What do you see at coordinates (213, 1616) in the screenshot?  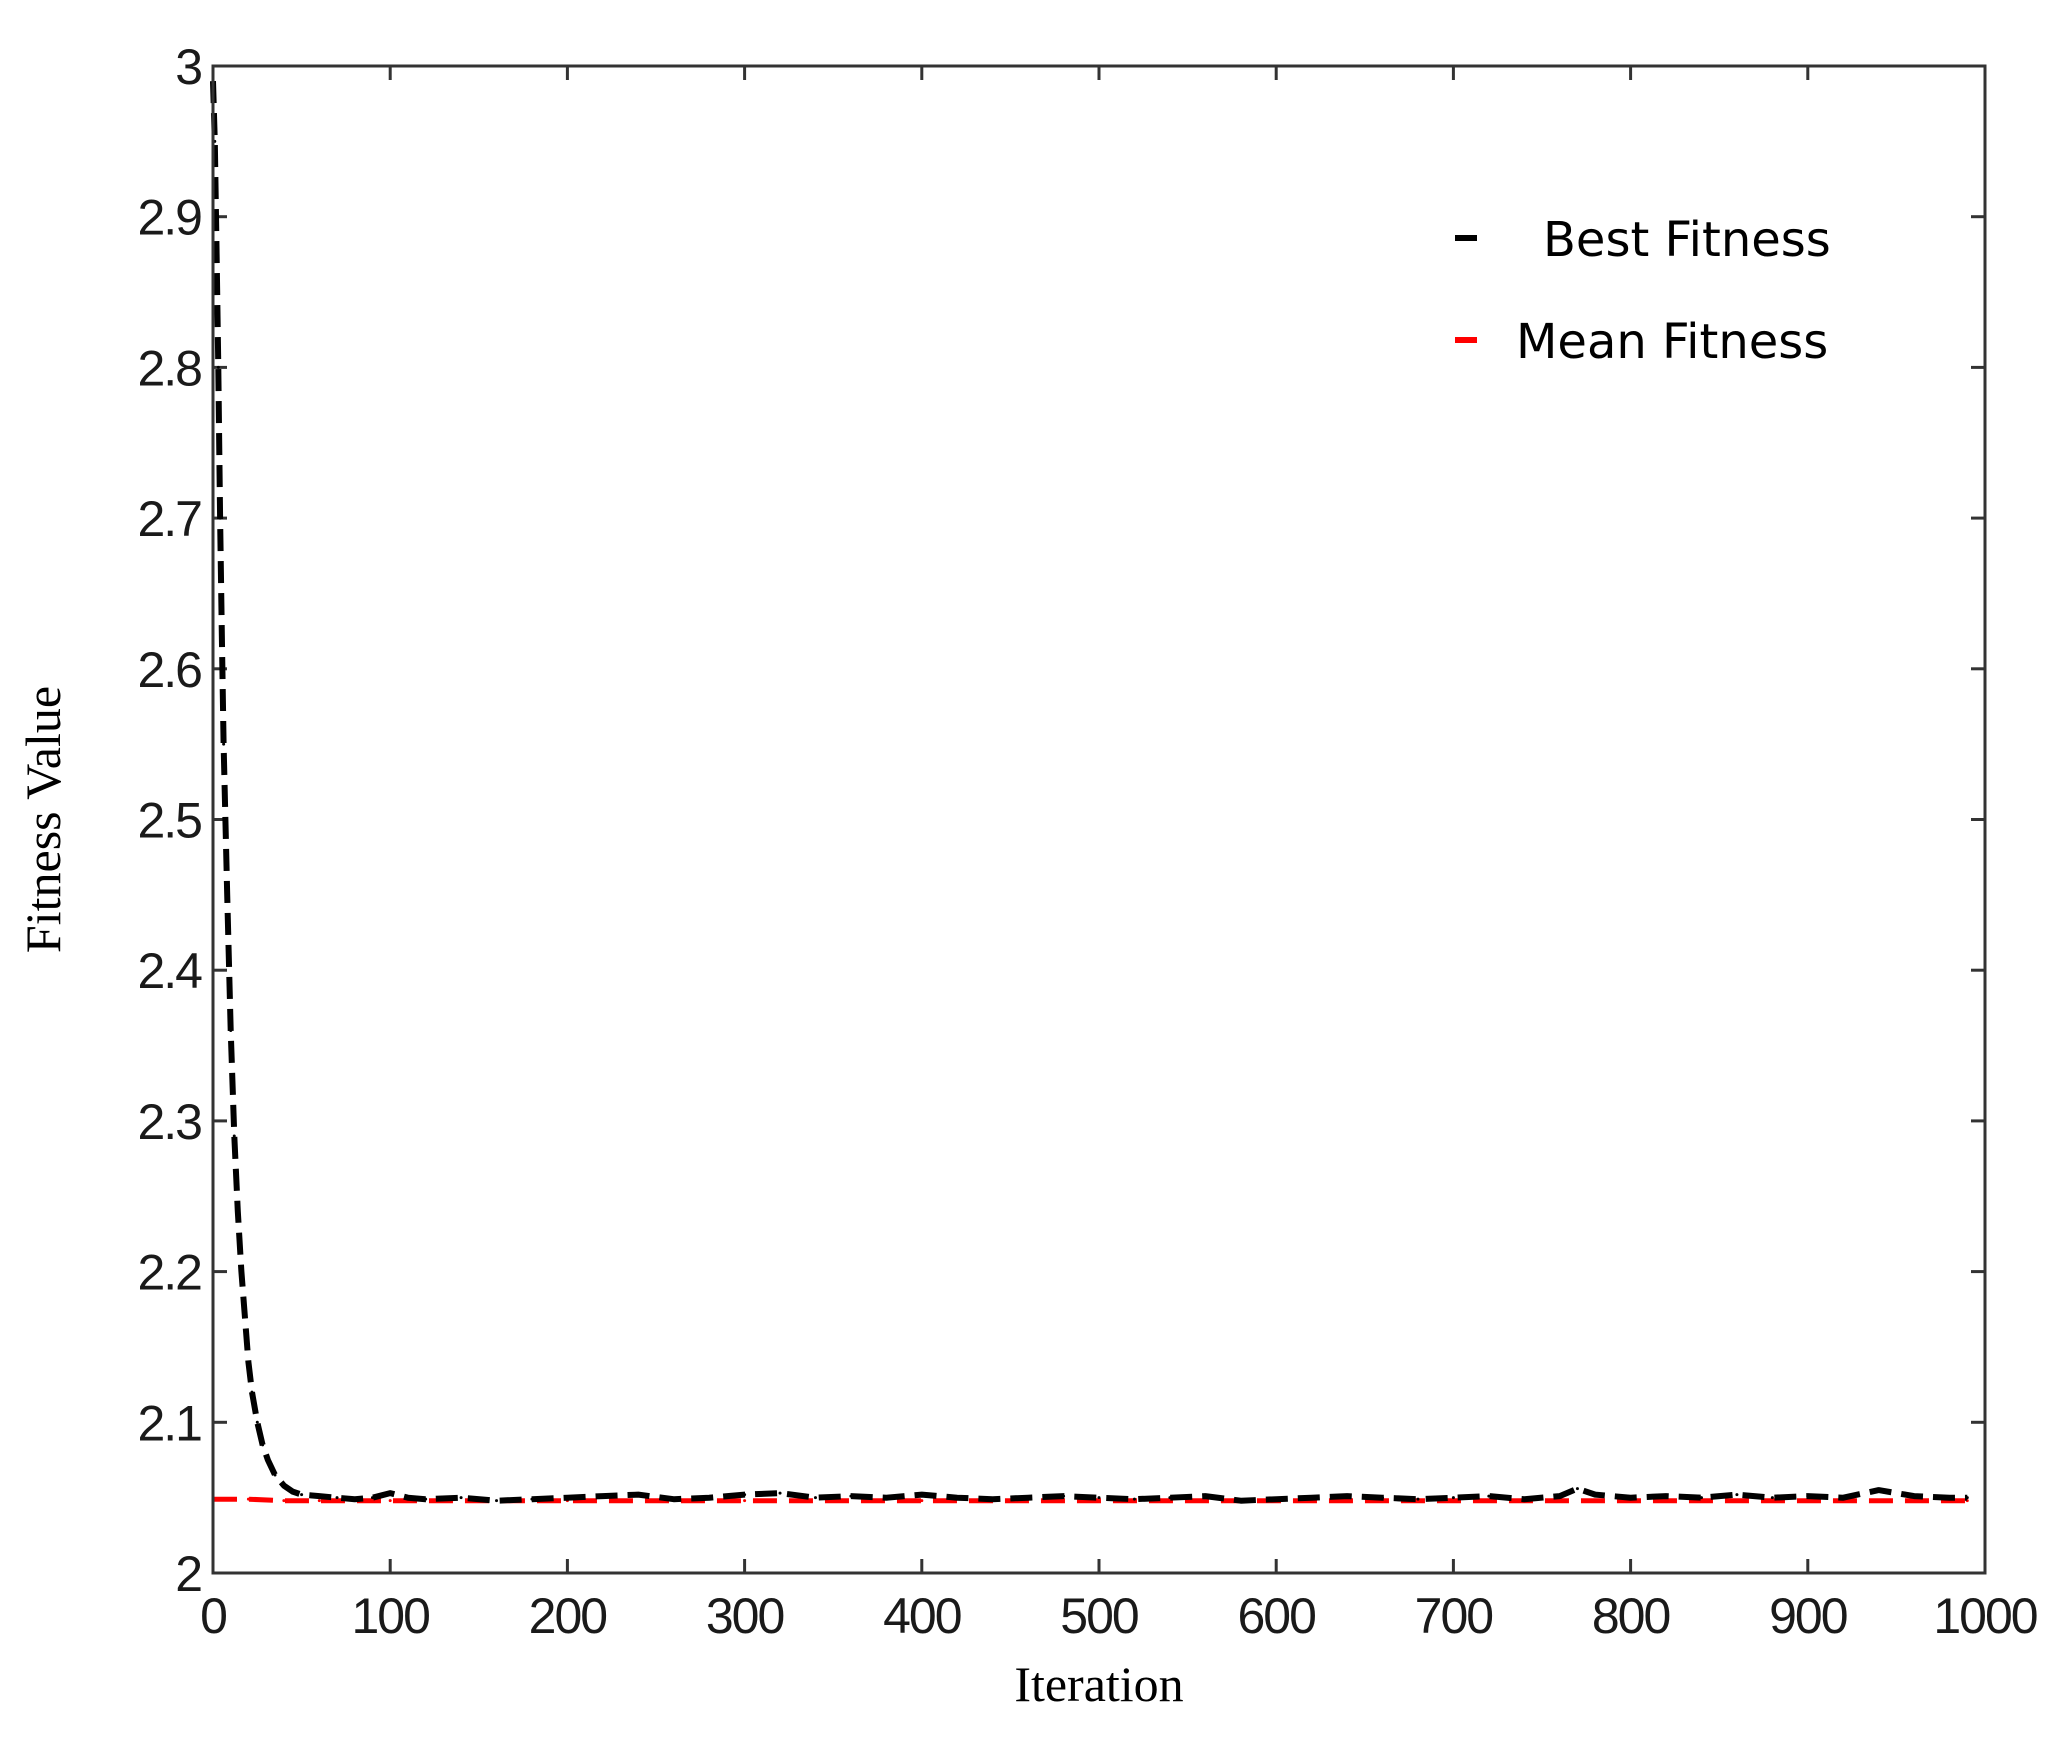 I see `x-tick-label: 0` at bounding box center [213, 1616].